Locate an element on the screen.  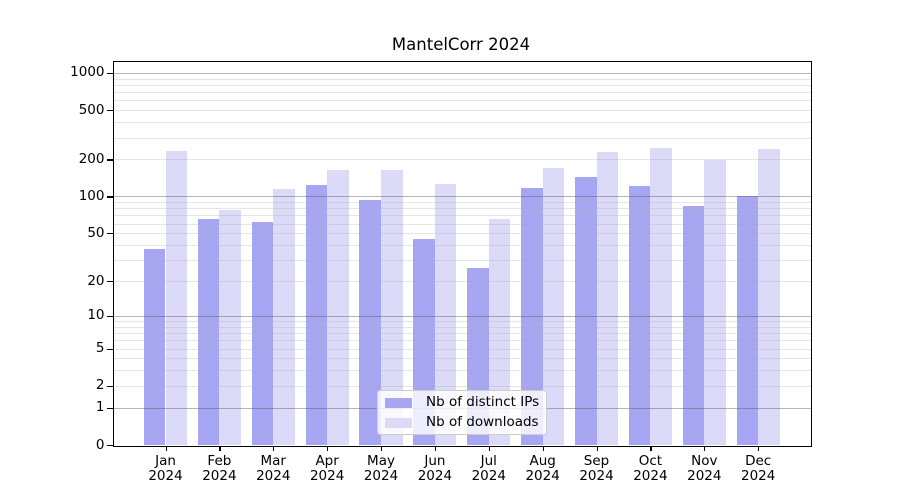
x-axis-tick-label: May 2024 is located at coordinates (381, 468).